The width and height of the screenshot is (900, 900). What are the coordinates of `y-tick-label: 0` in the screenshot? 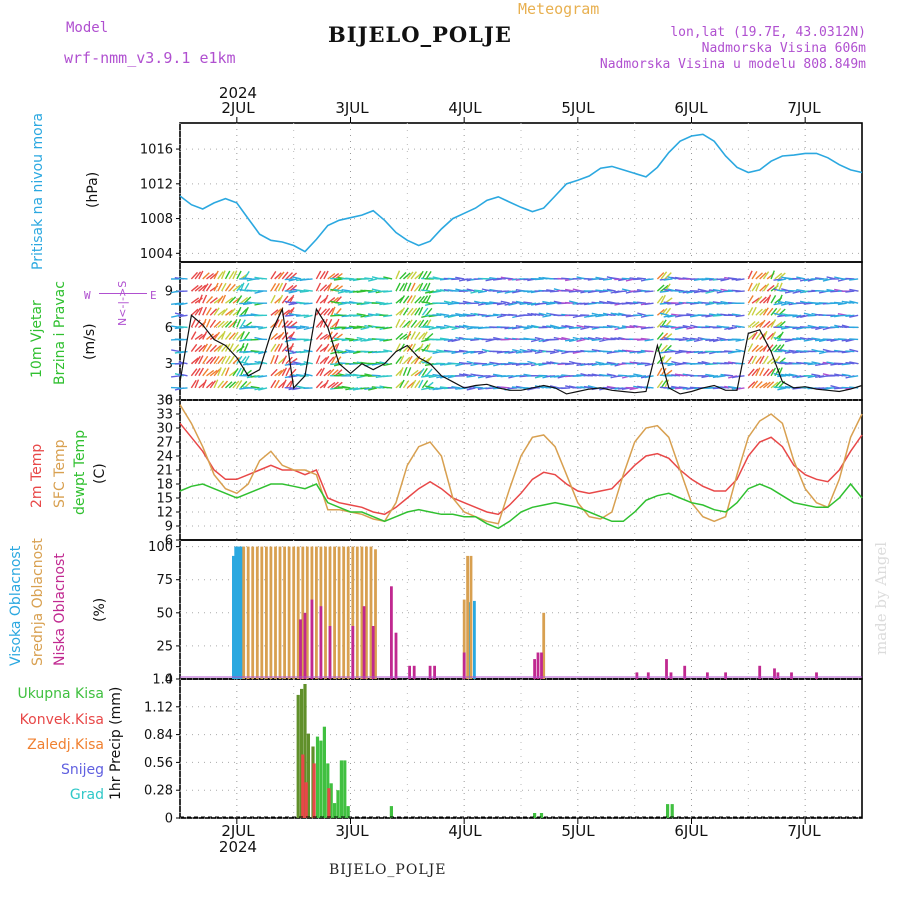 It's located at (169, 680).